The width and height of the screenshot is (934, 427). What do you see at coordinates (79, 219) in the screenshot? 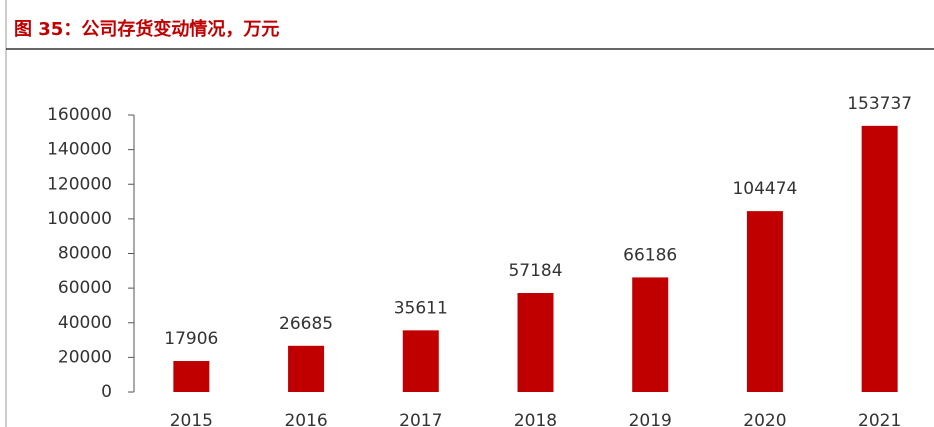
I see `y-tick-label: 100000` at bounding box center [79, 219].